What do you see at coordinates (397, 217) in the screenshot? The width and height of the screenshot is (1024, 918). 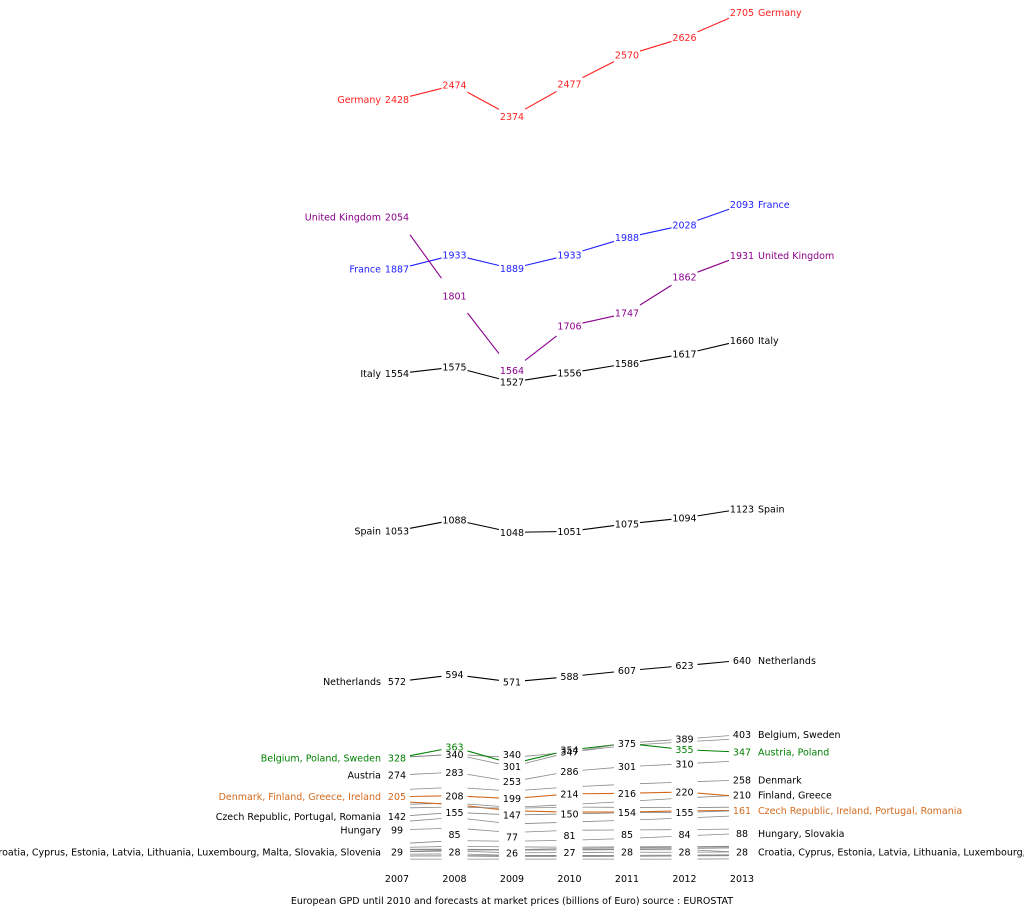 I see `data-label: 2054` at bounding box center [397, 217].